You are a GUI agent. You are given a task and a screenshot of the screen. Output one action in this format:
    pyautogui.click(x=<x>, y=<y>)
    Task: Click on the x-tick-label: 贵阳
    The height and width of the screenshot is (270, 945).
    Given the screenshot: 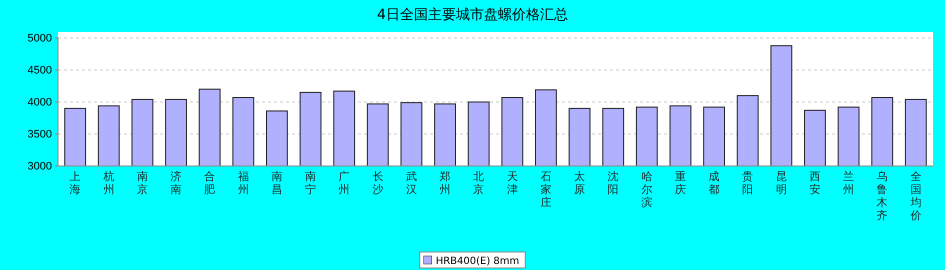 What is the action you would take?
    pyautogui.click(x=748, y=183)
    